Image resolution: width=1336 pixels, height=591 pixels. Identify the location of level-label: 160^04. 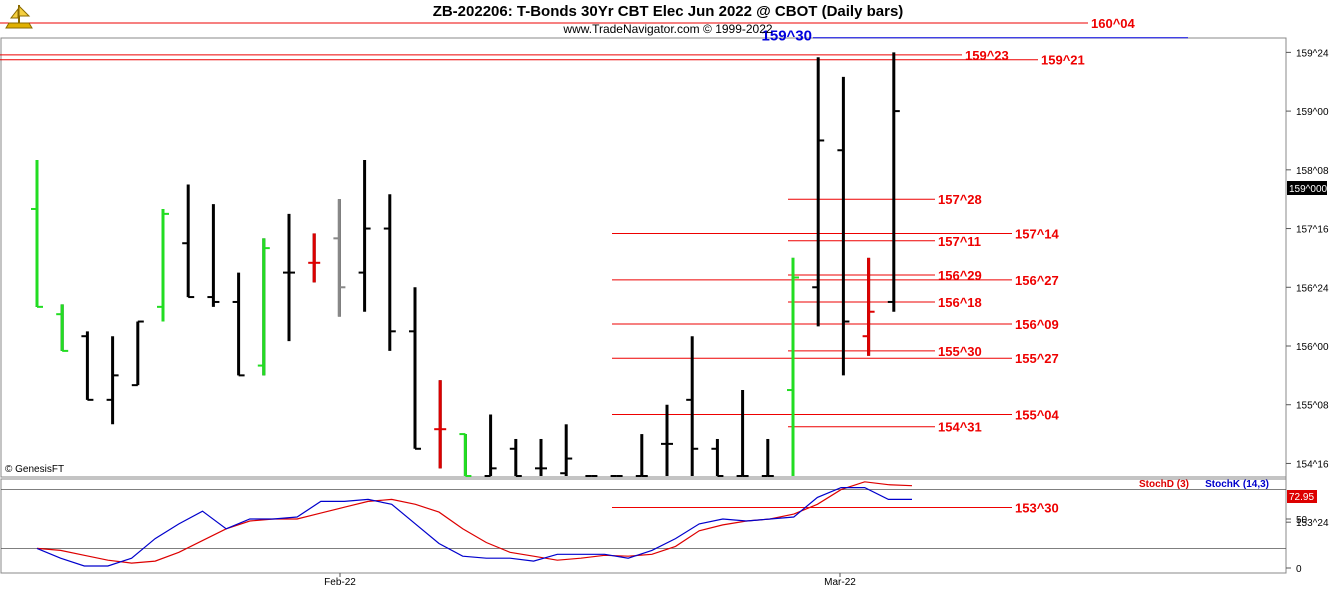
(1113, 23).